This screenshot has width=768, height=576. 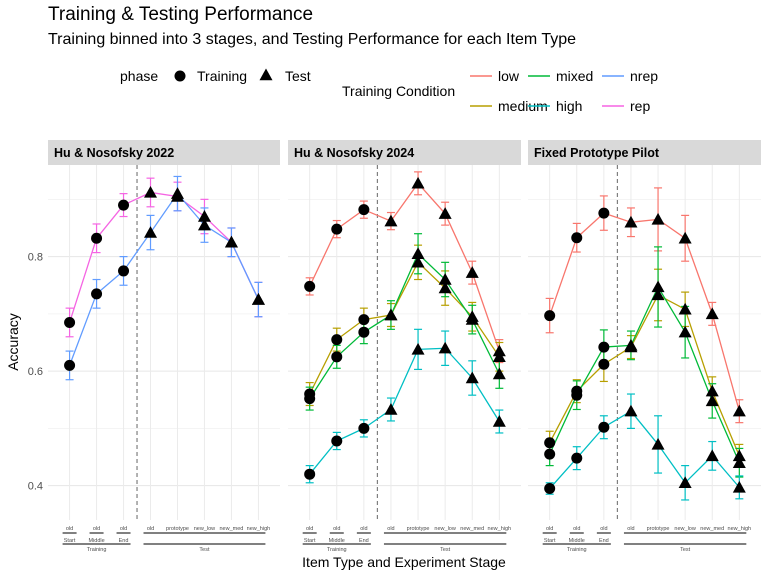 What do you see at coordinates (523, 106) in the screenshot?
I see `legend-label-medium: medium` at bounding box center [523, 106].